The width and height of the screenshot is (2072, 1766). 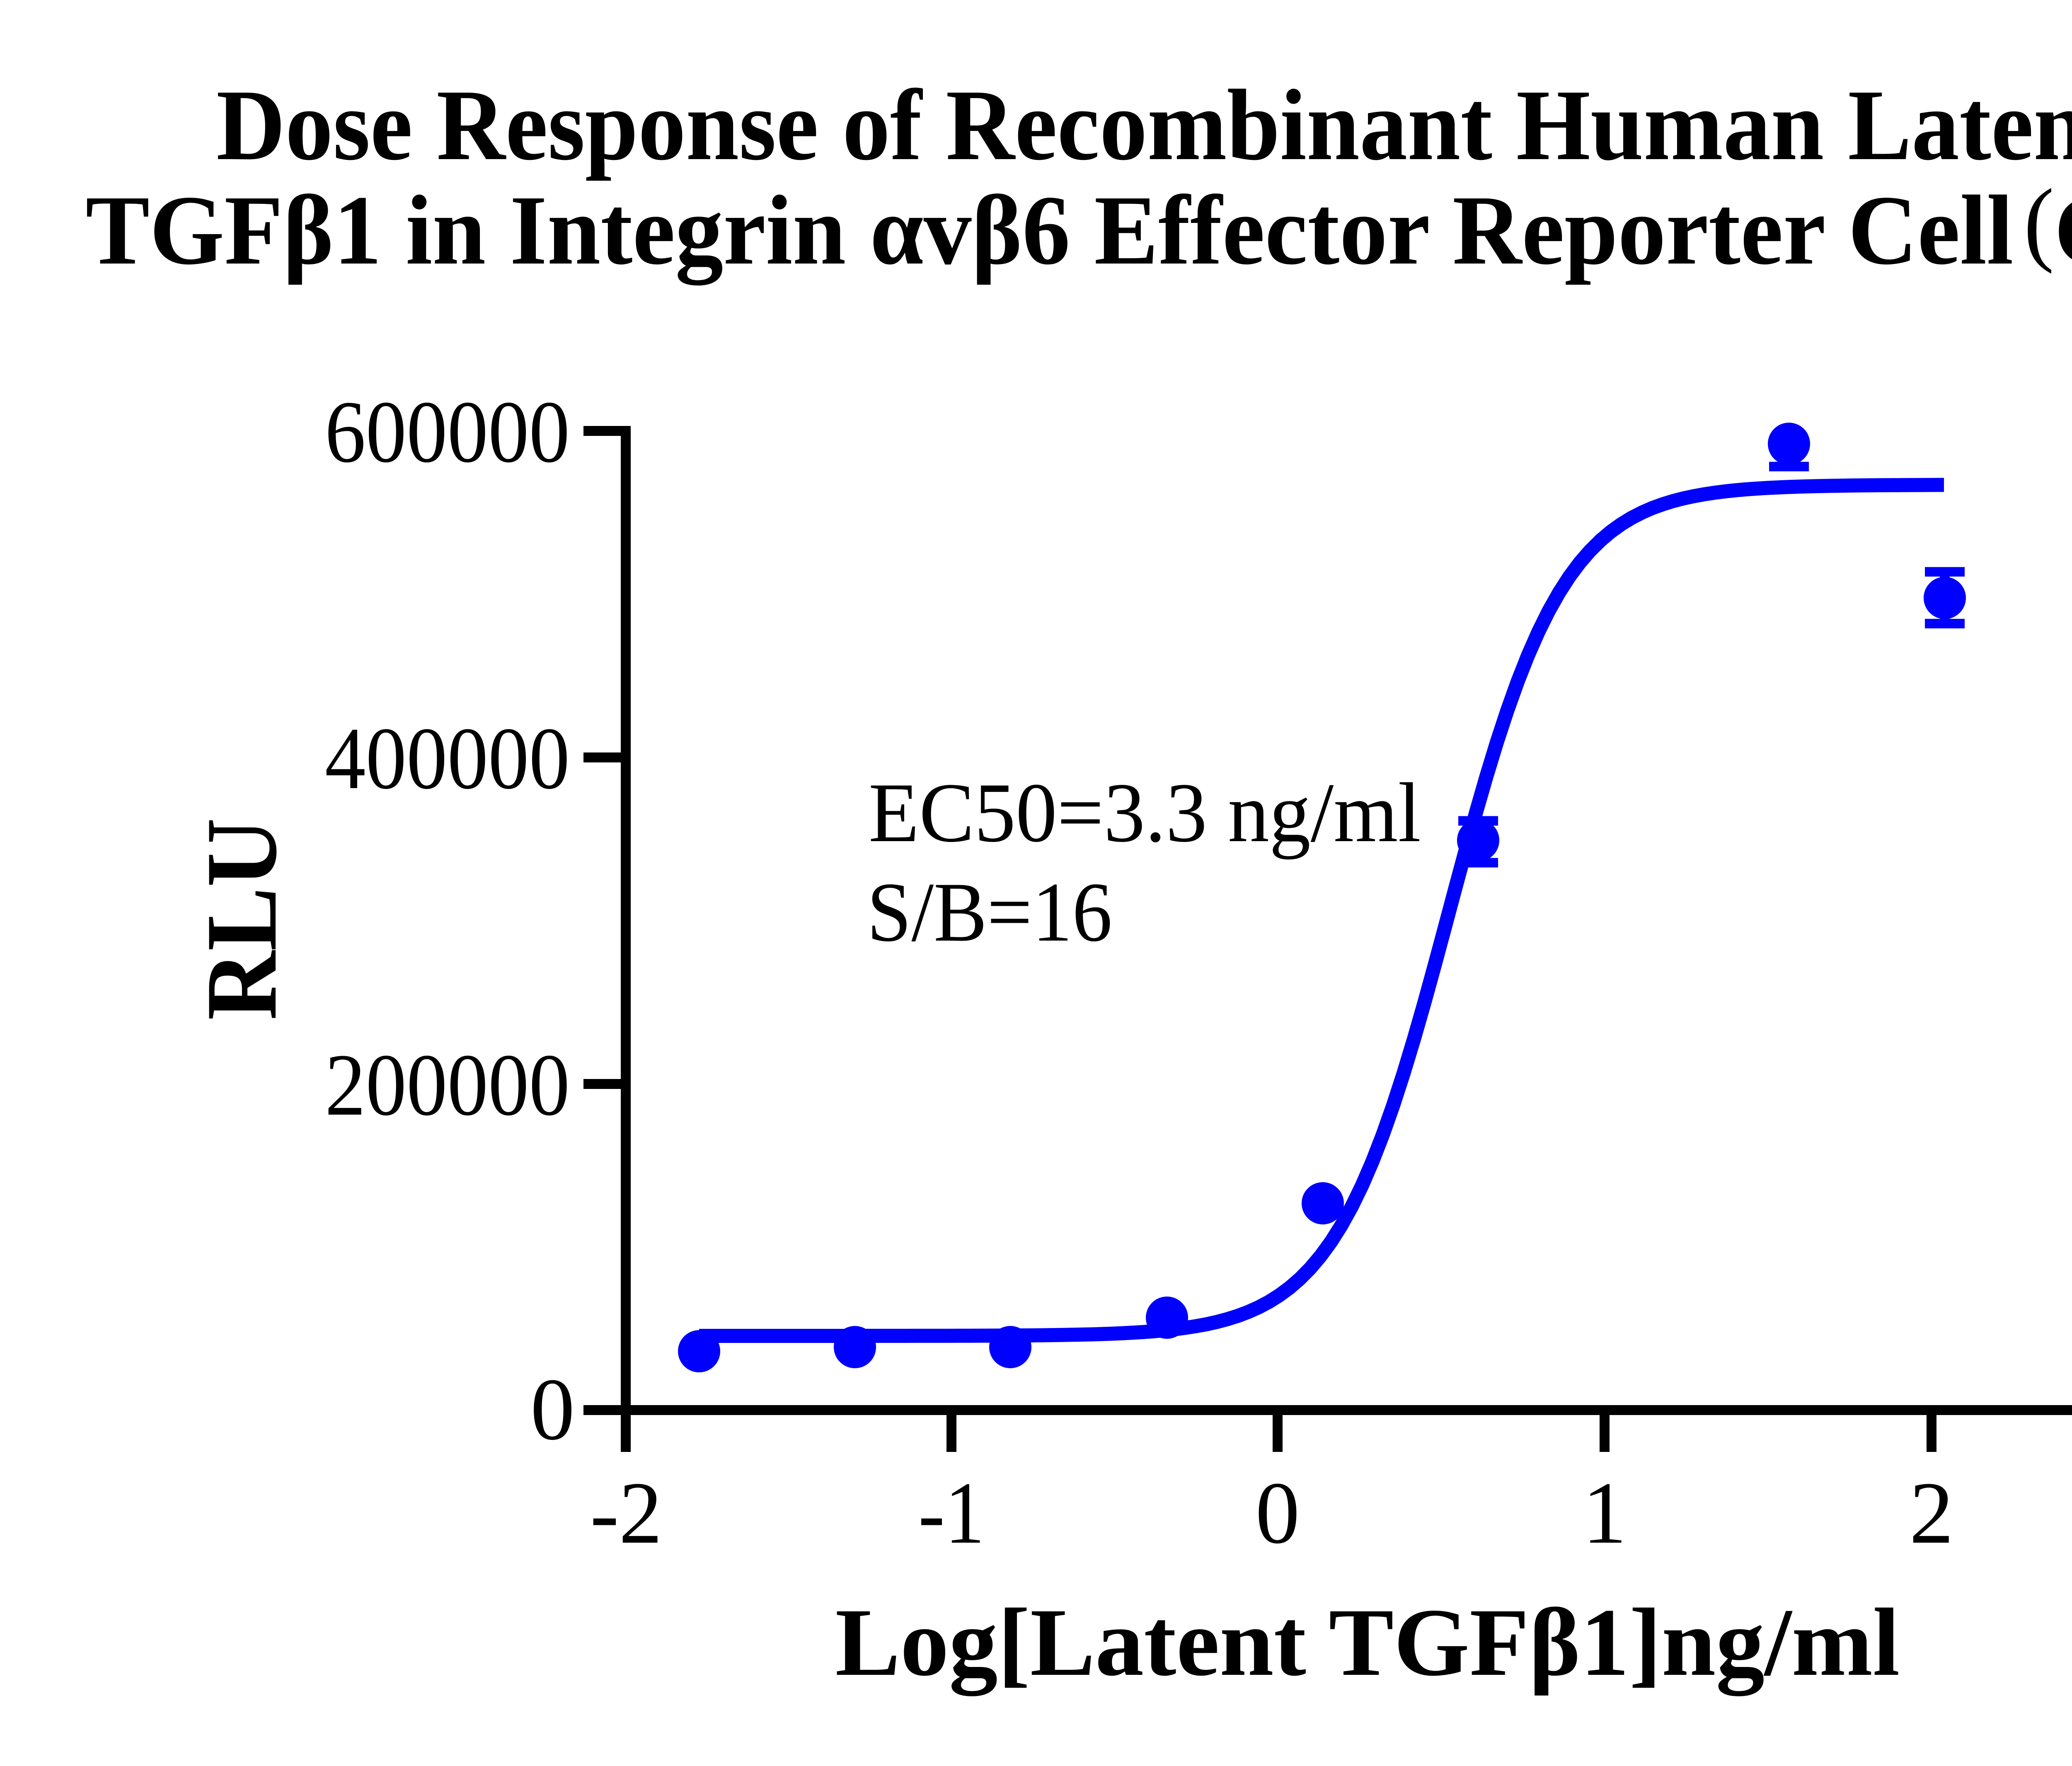 I want to click on svg-text: 400000, so click(x=447, y=758).